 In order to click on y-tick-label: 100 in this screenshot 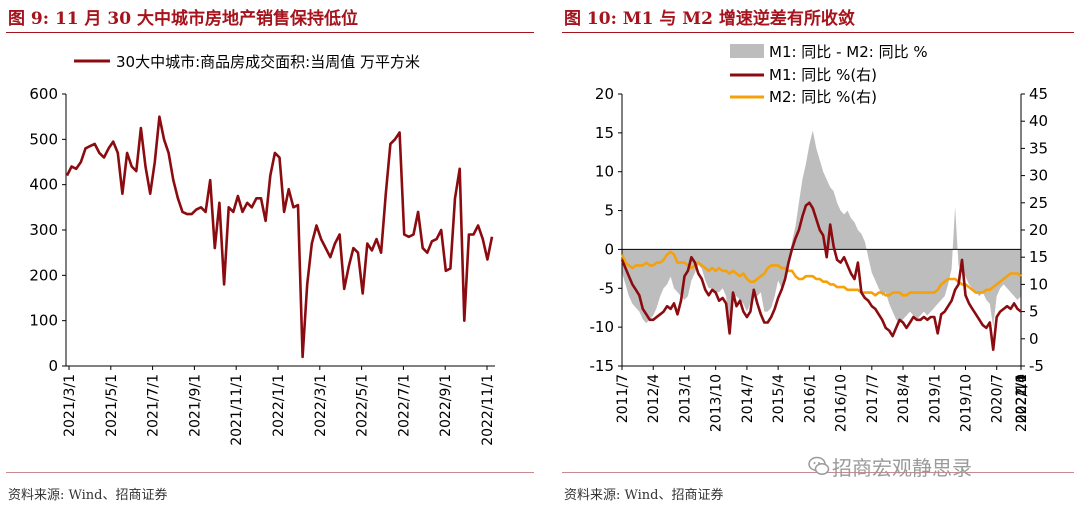, I will do `click(43, 321)`.